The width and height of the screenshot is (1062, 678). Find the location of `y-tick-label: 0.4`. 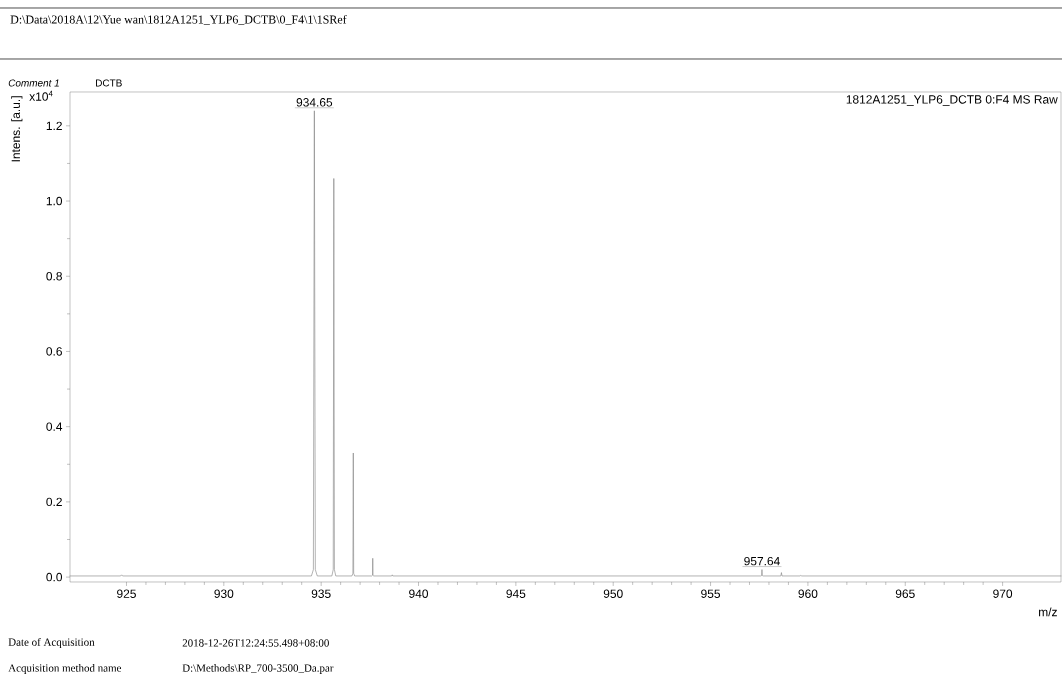

y-tick-label: 0.4 is located at coordinates (54, 426).